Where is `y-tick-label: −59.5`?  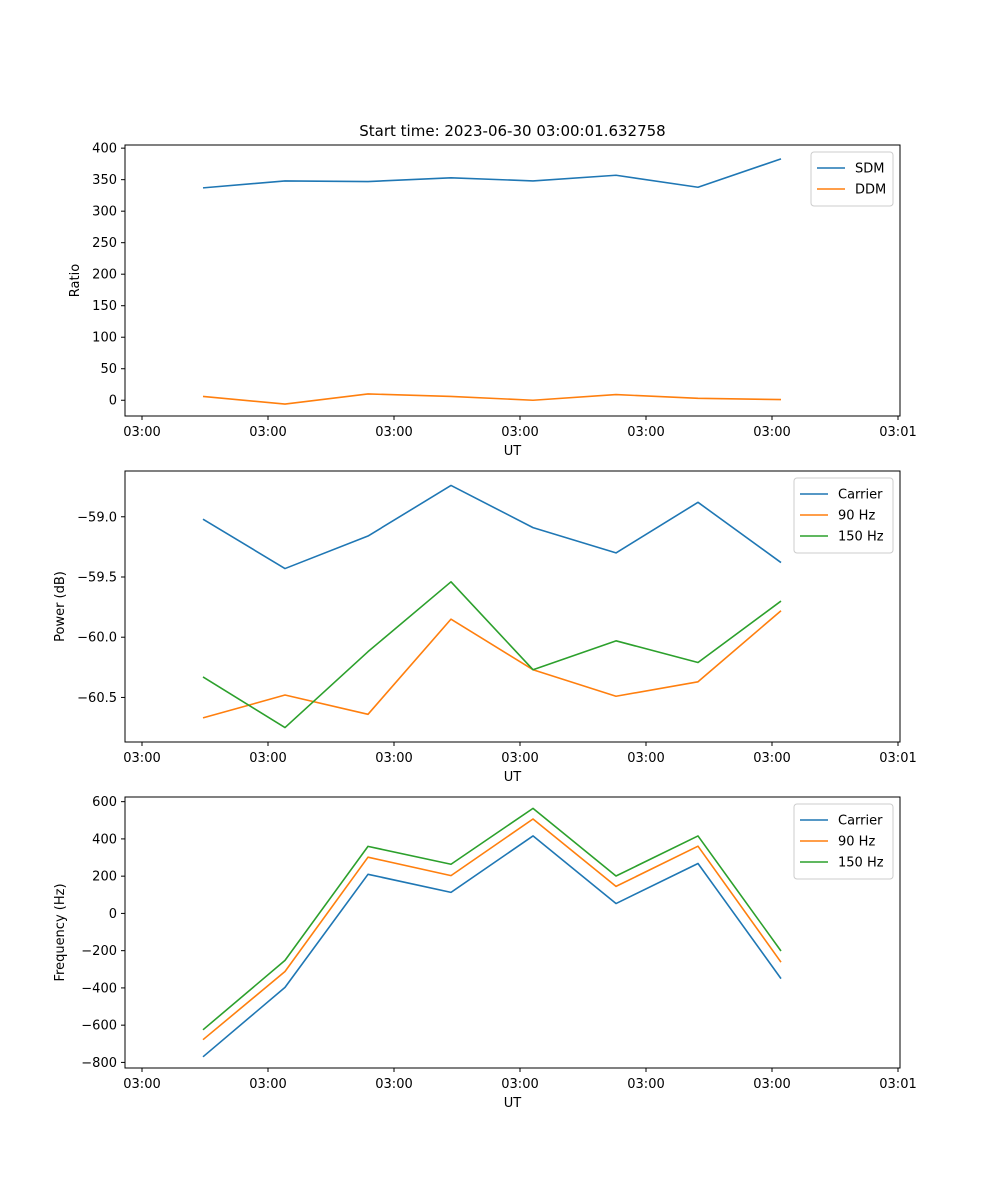 y-tick-label: −59.5 is located at coordinates (97, 577).